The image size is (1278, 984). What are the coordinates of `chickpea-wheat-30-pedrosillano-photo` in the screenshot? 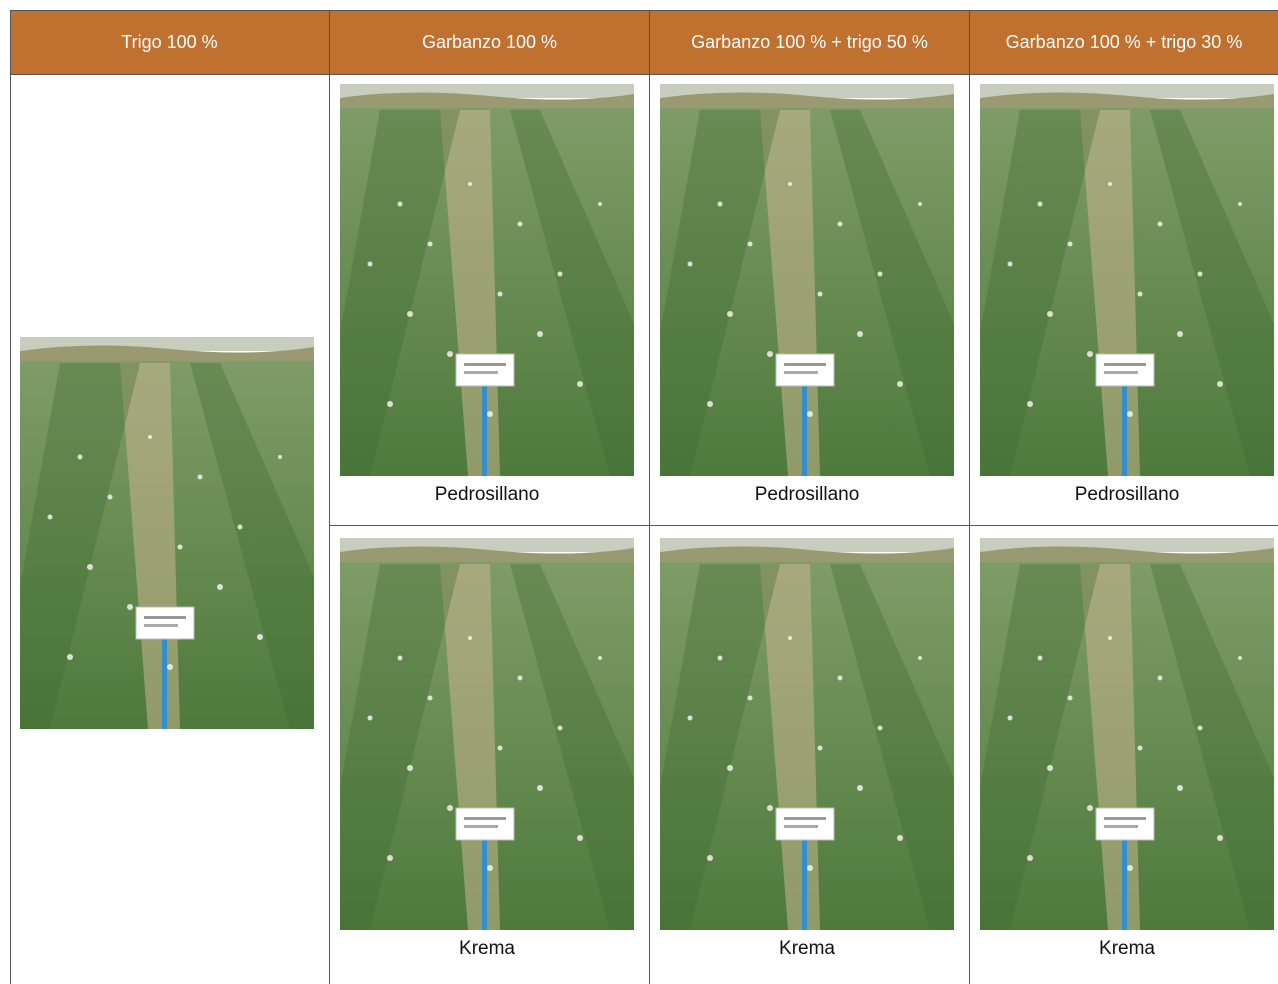 It's located at (1127, 280).